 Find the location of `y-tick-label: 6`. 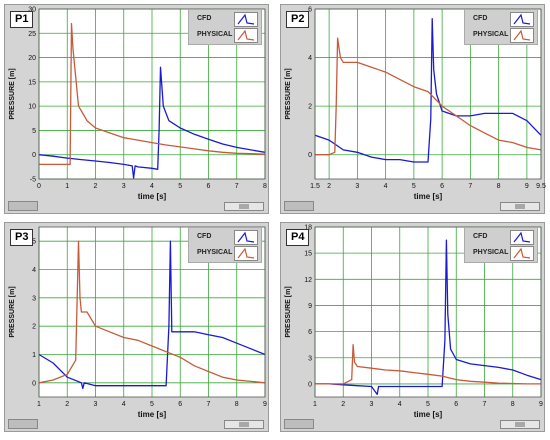

y-tick-label: 6 is located at coordinates (310, 10).